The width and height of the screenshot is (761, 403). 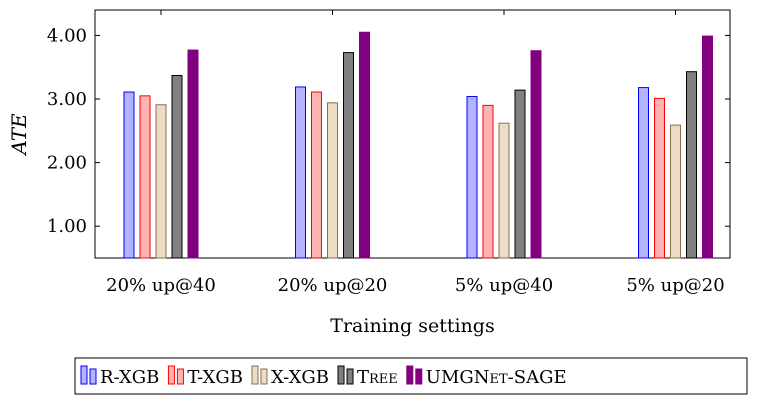 I want to click on y-tick-label: 2.00, so click(x=67, y=163).